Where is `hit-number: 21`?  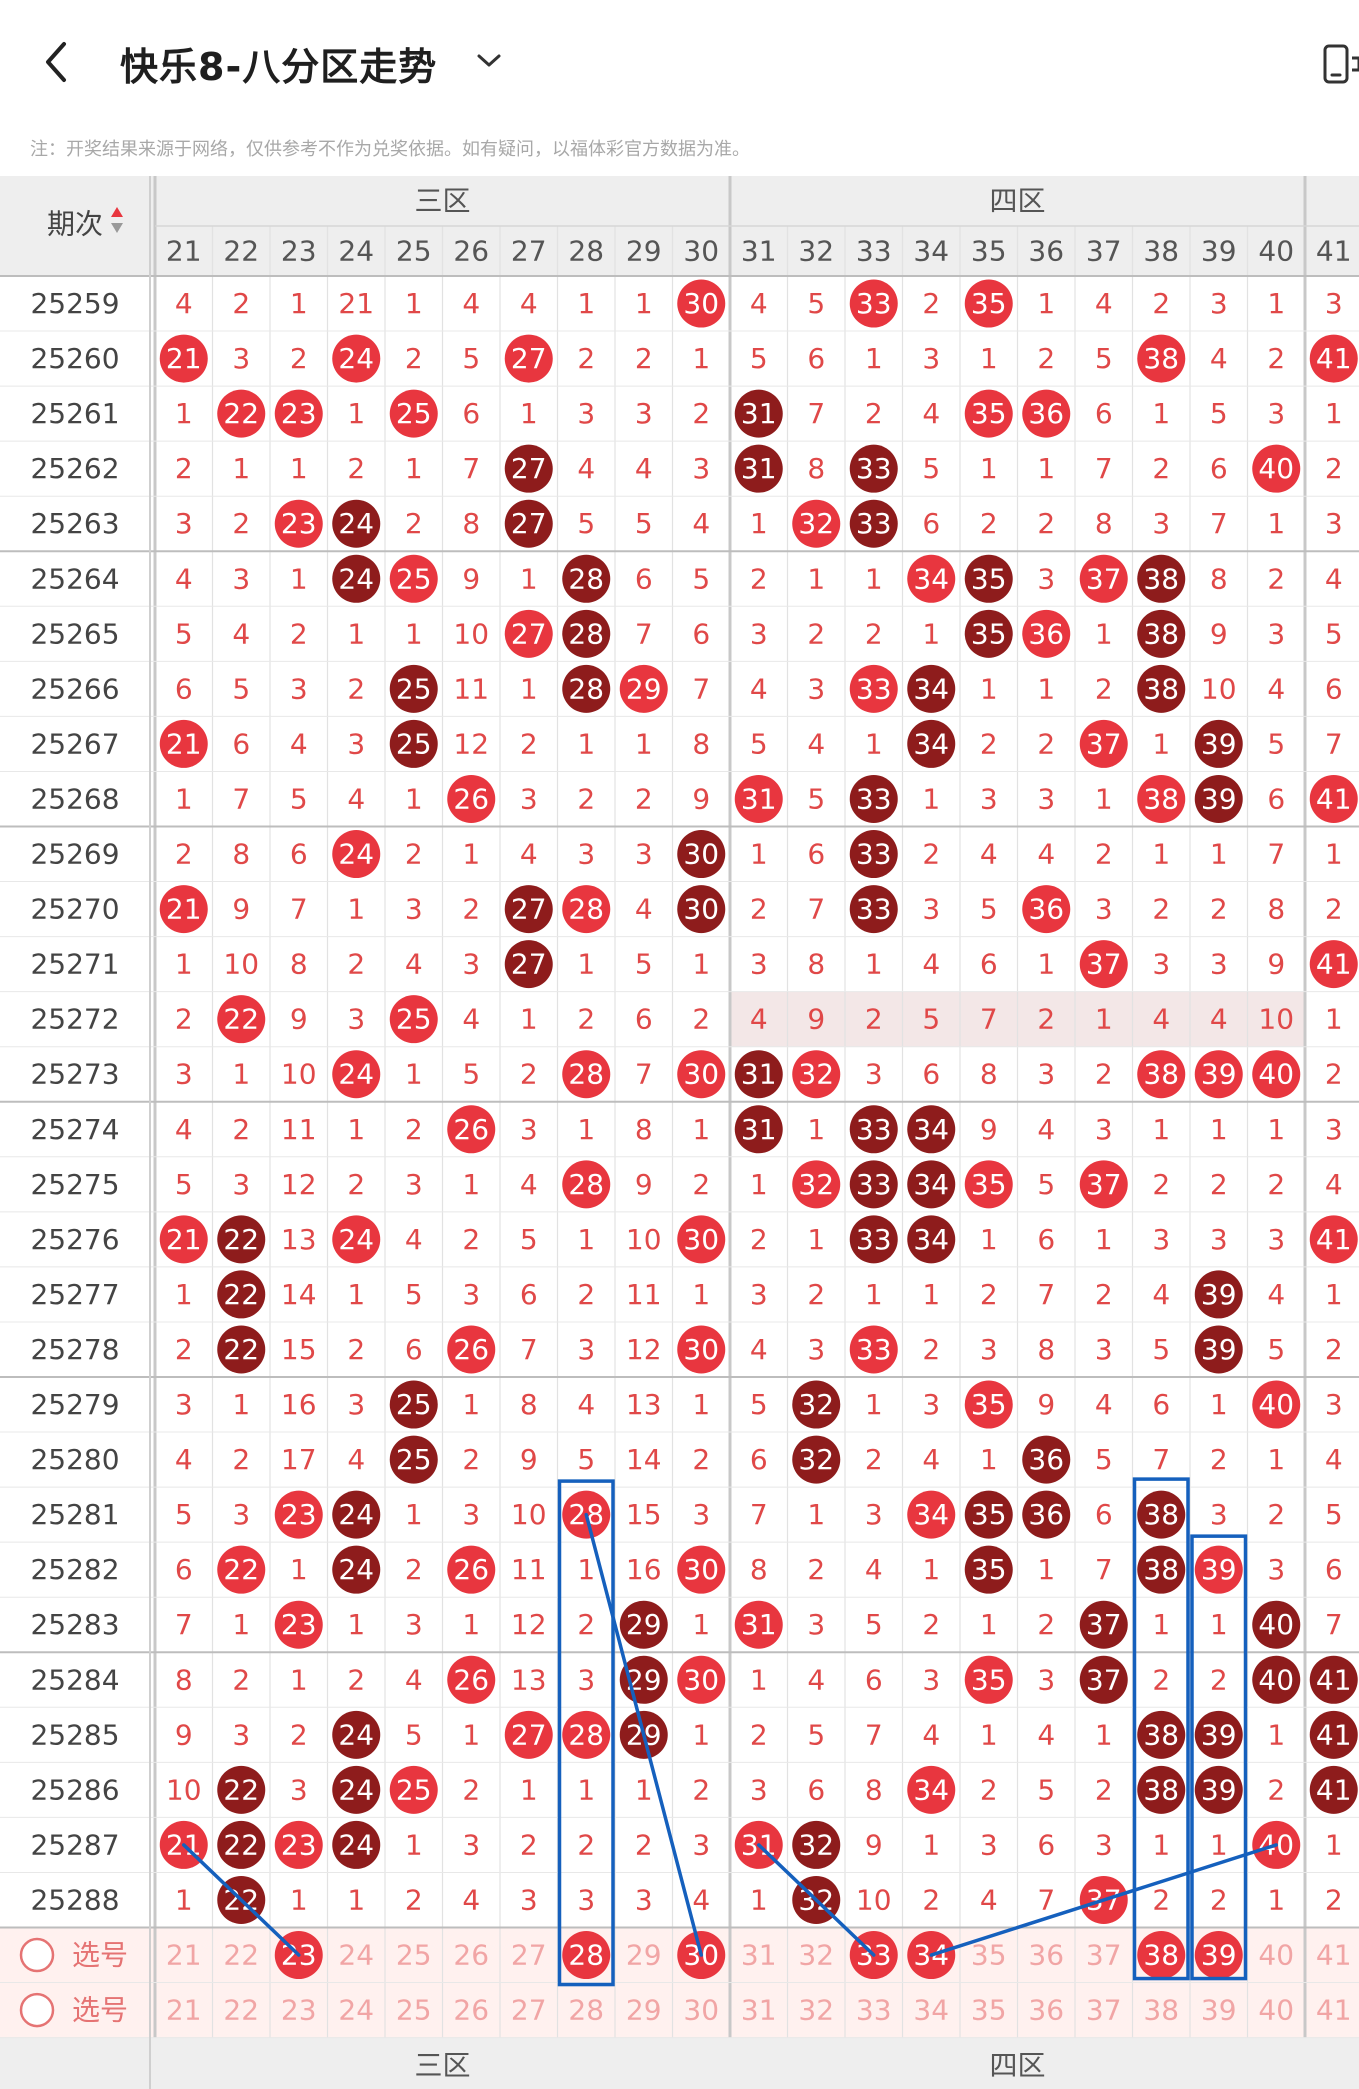 hit-number: 21 is located at coordinates (184, 743).